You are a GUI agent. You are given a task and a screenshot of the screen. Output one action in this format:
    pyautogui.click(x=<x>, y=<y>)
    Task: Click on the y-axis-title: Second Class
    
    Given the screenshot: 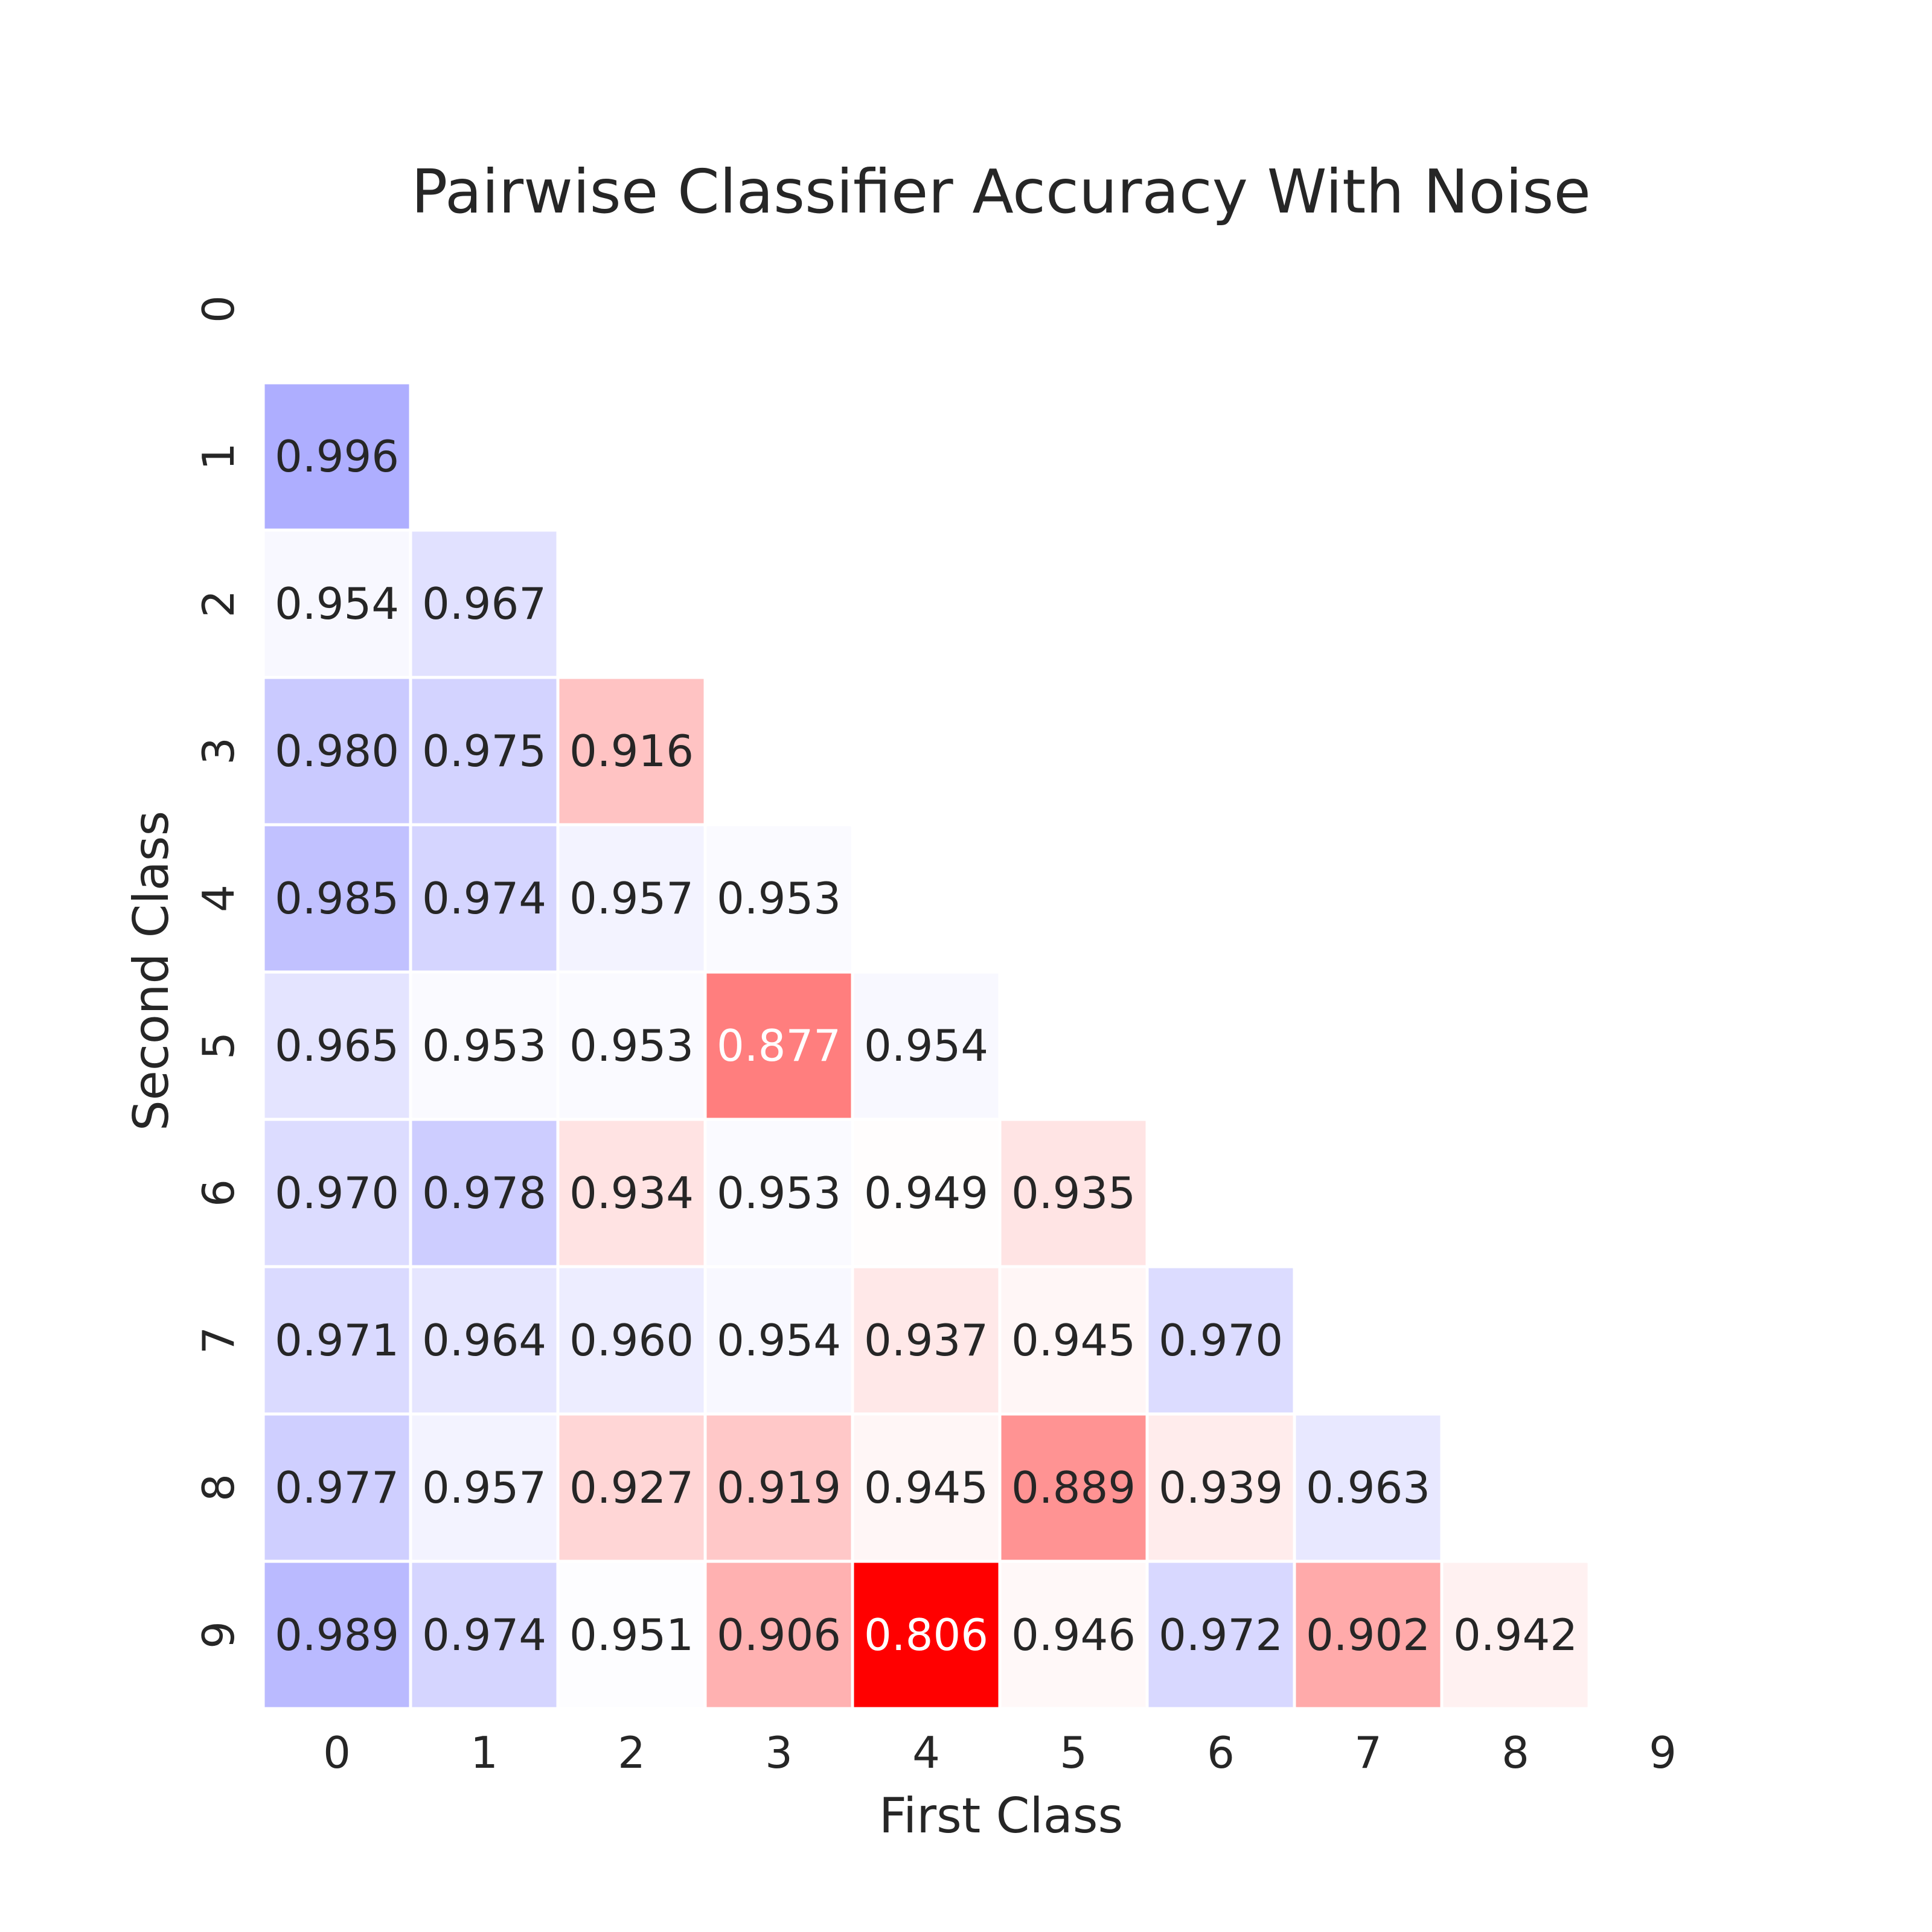 What is the action you would take?
    pyautogui.click(x=151, y=971)
    